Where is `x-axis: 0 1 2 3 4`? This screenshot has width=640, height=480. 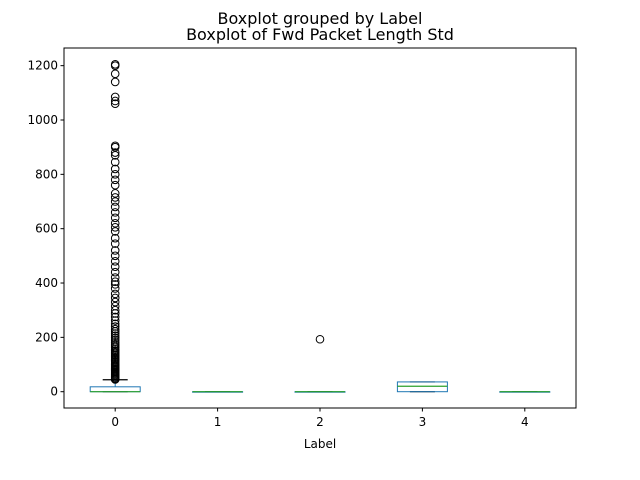
x-axis: 0 1 2 3 4 is located at coordinates (320, 418).